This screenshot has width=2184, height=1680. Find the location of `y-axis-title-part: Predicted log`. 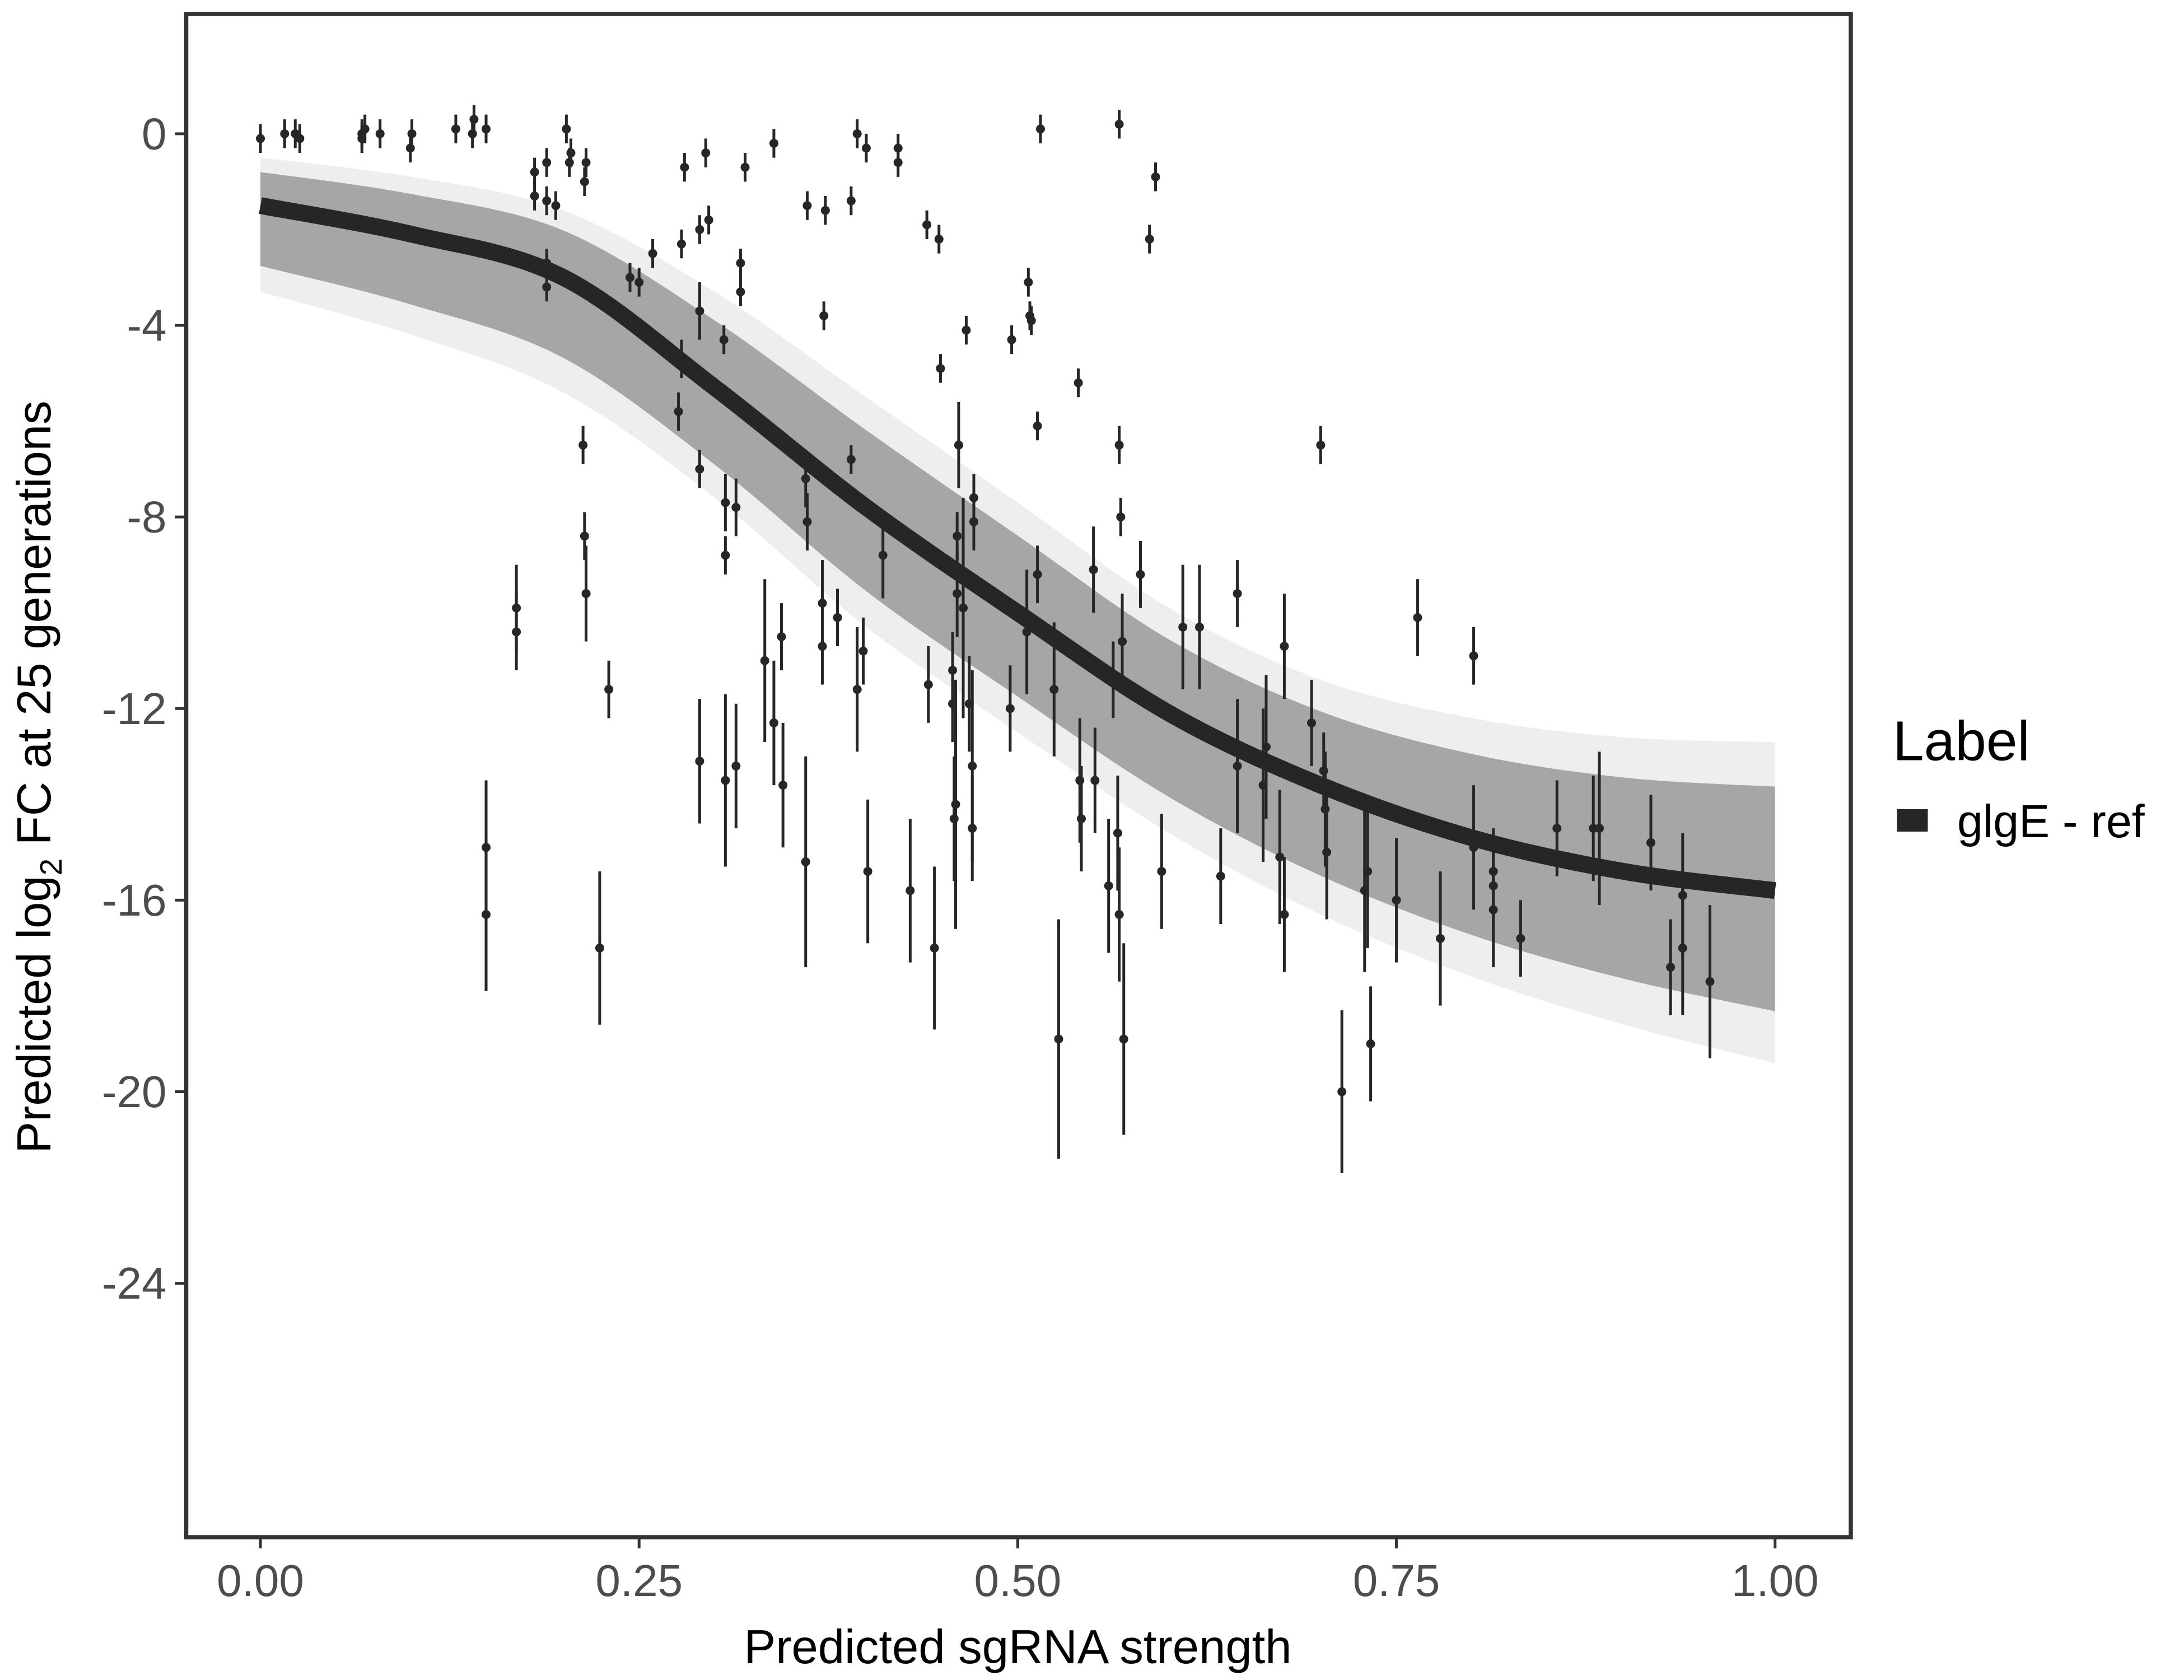

y-axis-title-part: Predicted log is located at coordinates (35, 1014).